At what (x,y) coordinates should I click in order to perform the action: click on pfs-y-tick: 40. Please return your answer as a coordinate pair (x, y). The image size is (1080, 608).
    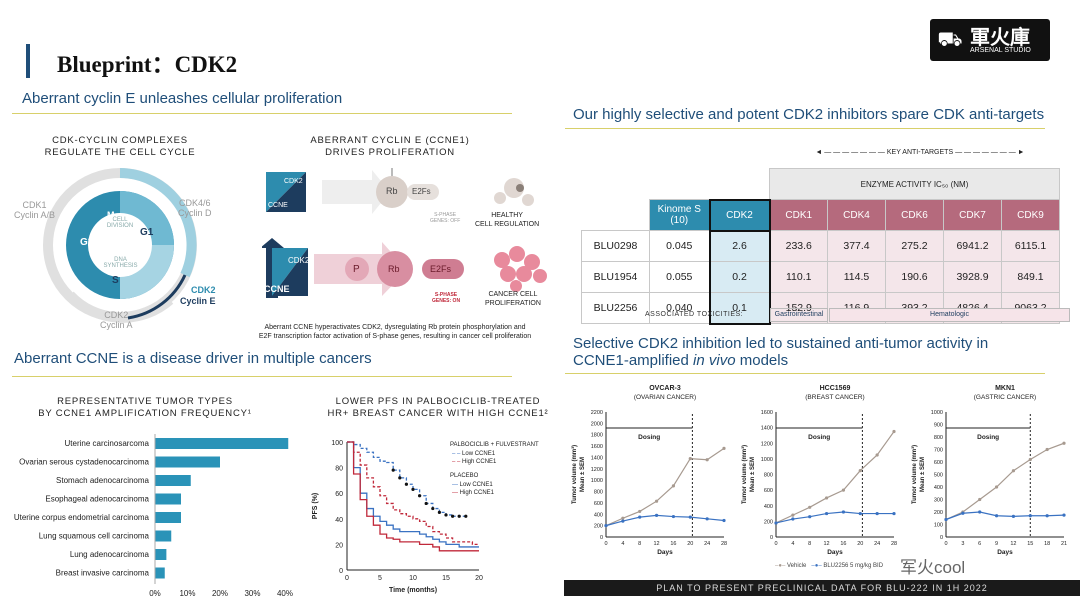
    Looking at the image, I should click on (339, 520).